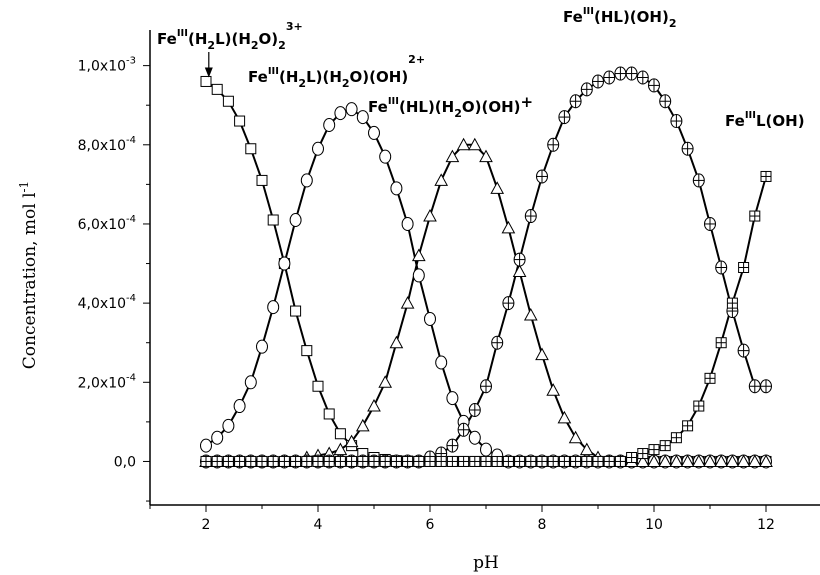 This screenshot has width=820, height=575. What do you see at coordinates (318, 525) in the screenshot?
I see `x-tick-label: 4` at bounding box center [318, 525].